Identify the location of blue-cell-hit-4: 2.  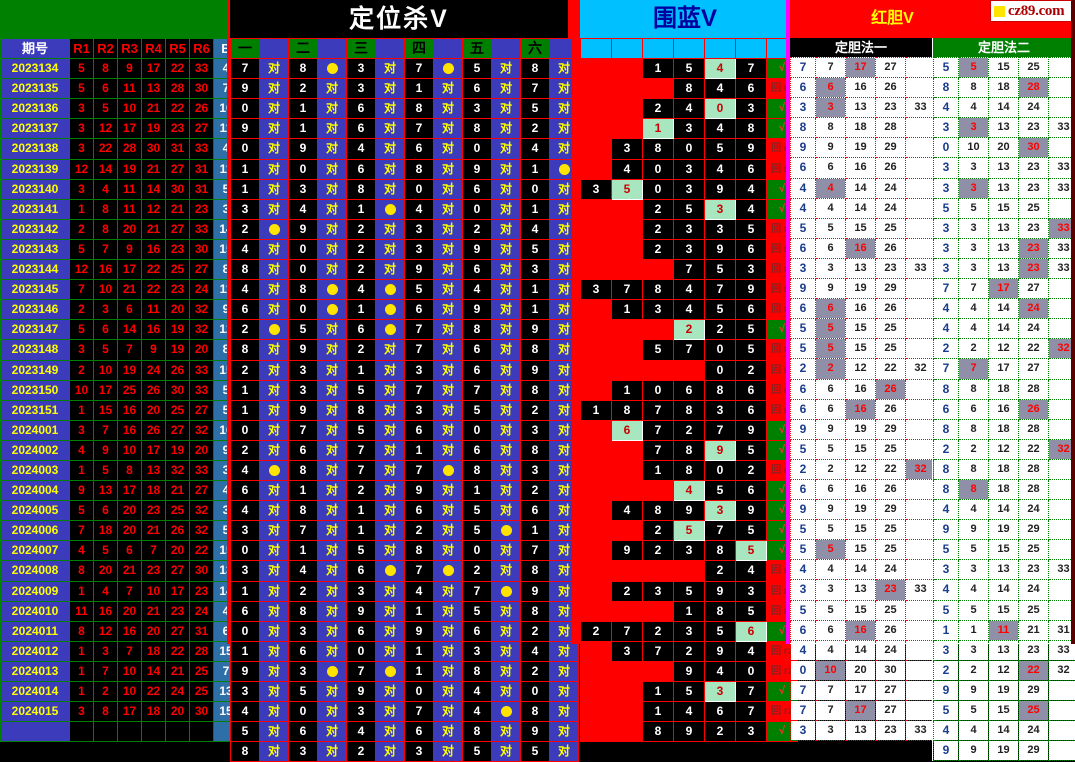
(689, 330).